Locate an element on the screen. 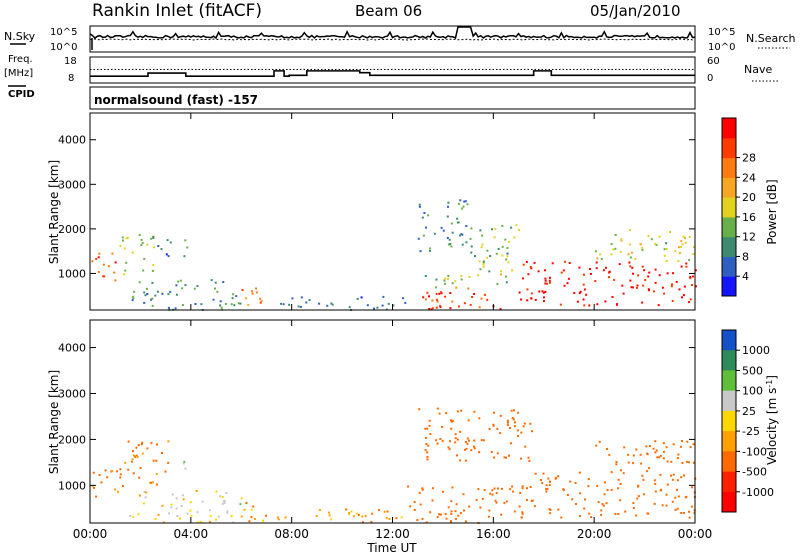  colorbar-tick-label: 25 is located at coordinates (749, 411).